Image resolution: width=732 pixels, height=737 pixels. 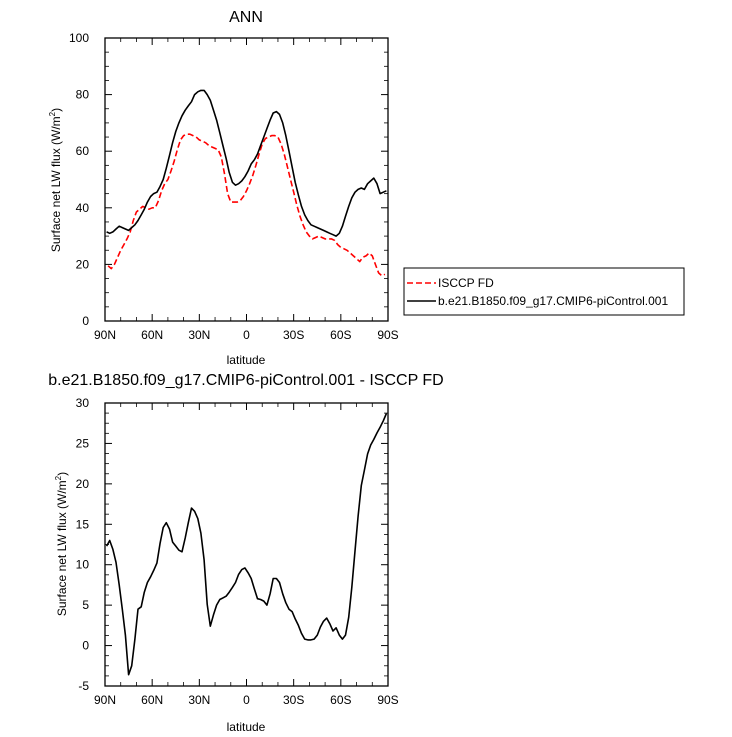 I want to click on y-tick-label: 30, so click(x=83, y=403).